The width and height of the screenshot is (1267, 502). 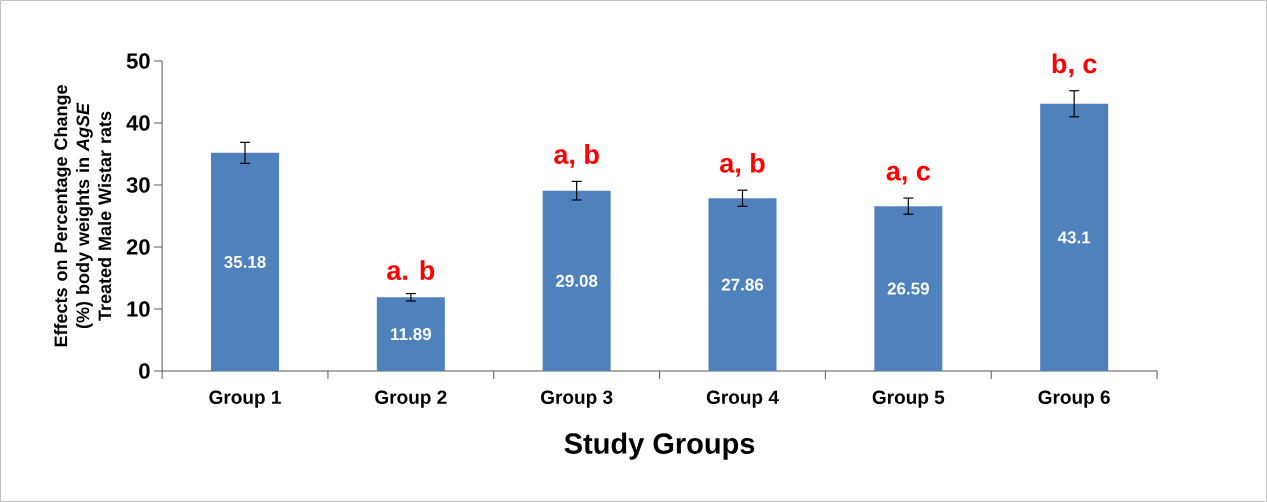 I want to click on y-tick-label: 0, so click(x=144, y=371).